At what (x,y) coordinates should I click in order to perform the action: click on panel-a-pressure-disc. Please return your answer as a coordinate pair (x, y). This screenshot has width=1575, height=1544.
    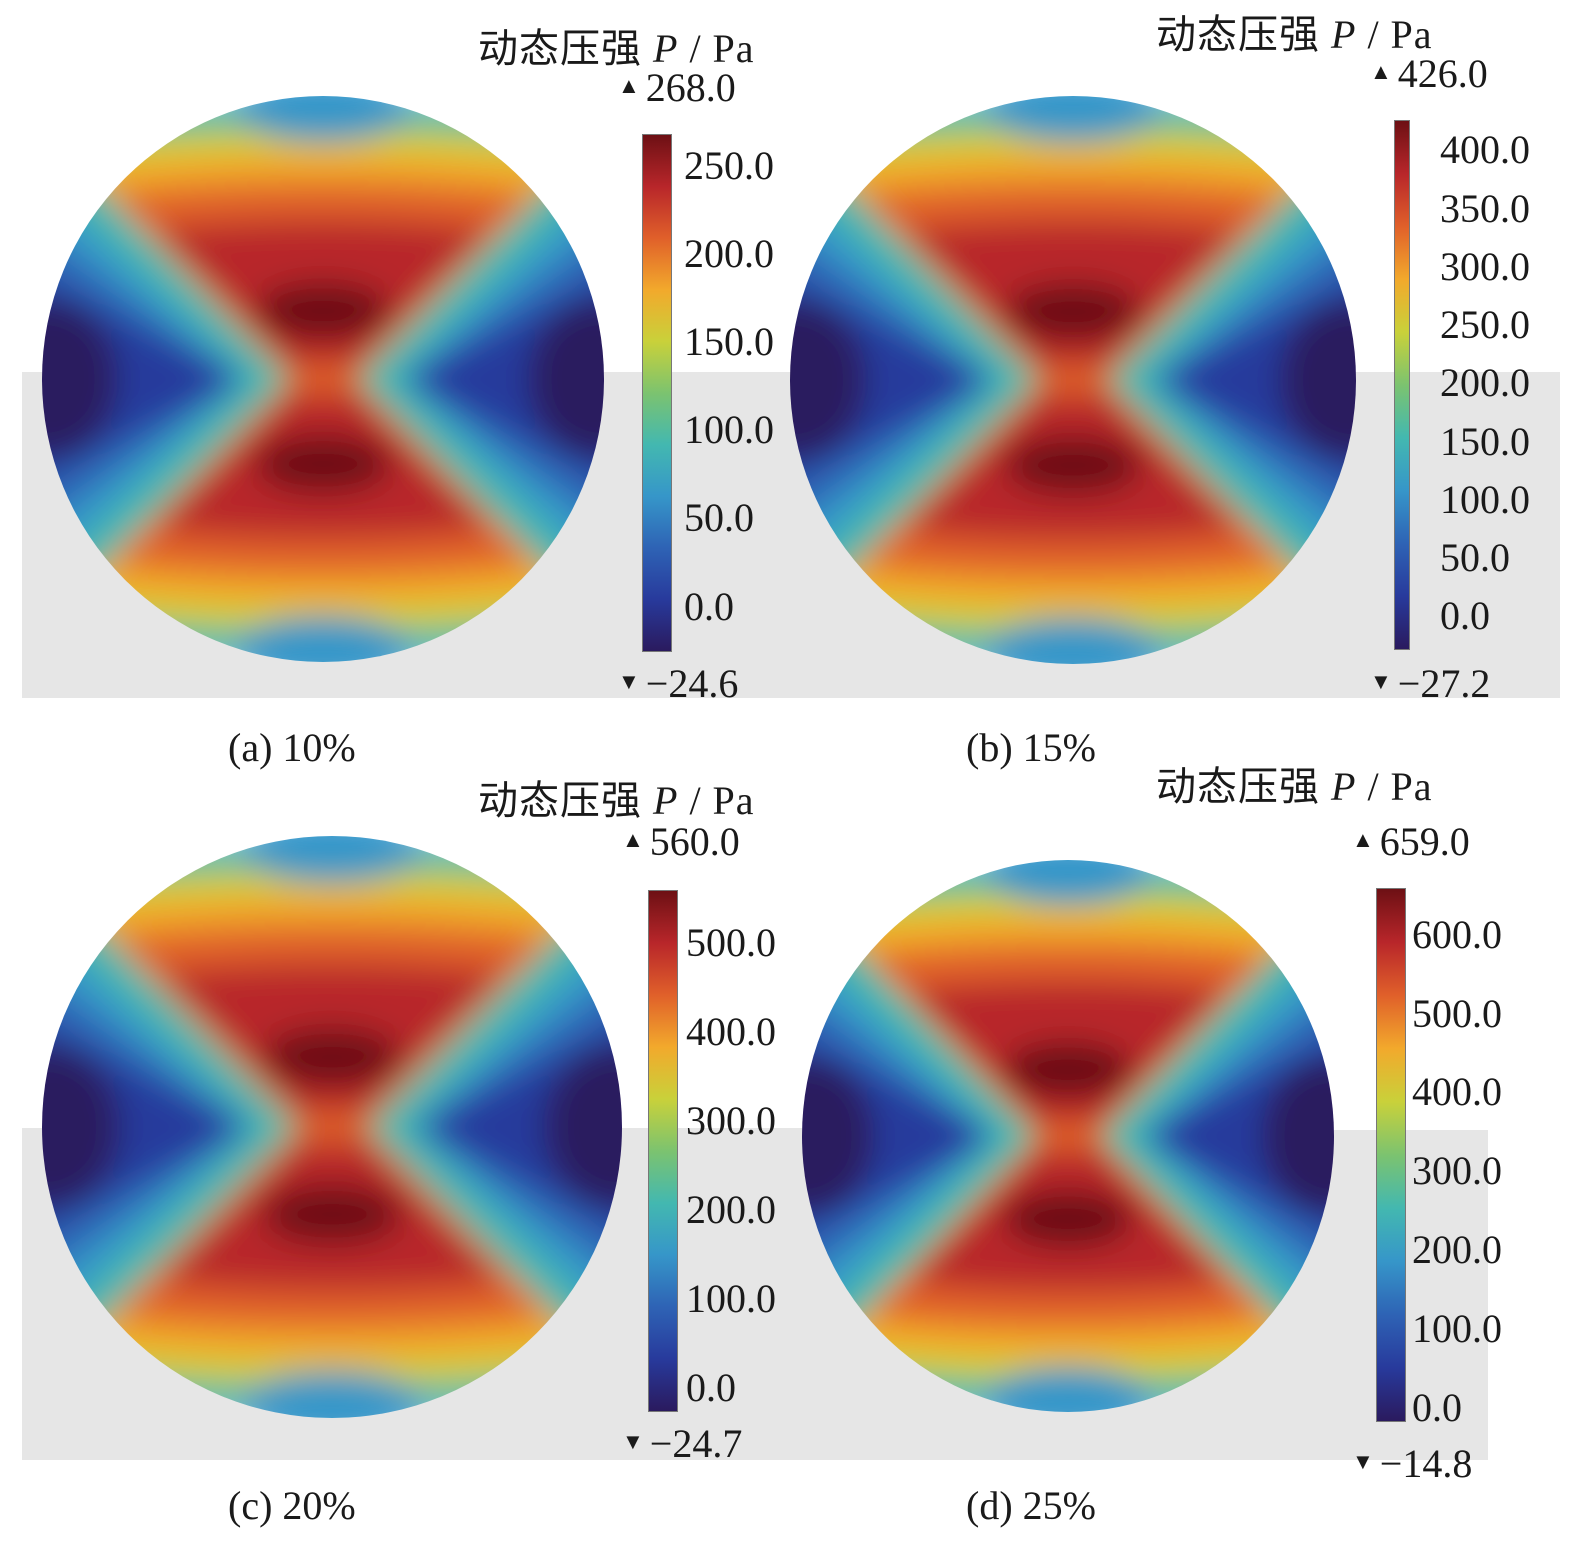
    Looking at the image, I should click on (323, 379).